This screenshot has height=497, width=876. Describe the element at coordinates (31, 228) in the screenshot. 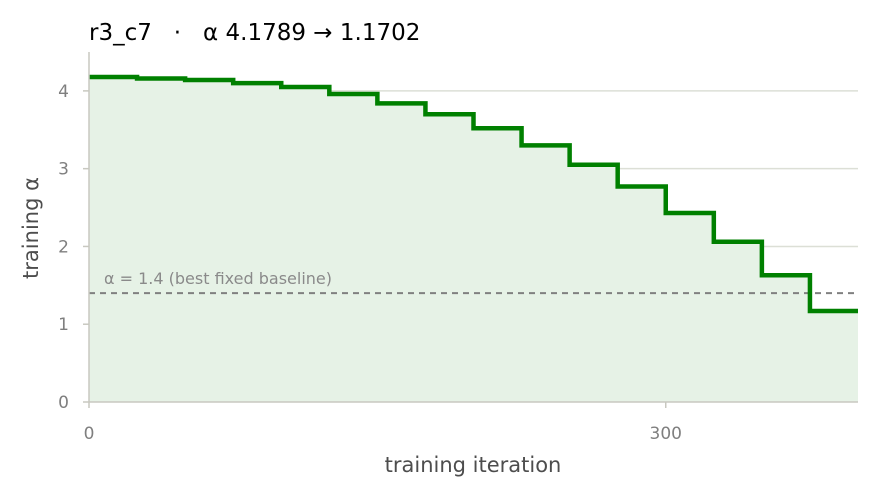

I see `y-axis-label: training α` at that location.